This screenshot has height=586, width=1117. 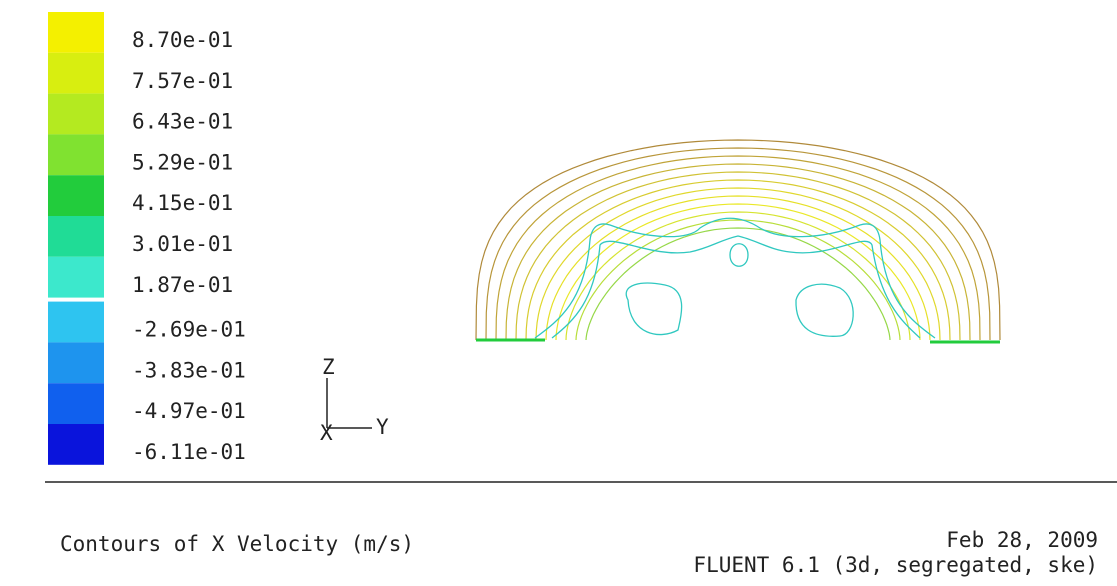 What do you see at coordinates (1022, 540) in the screenshot?
I see `date: Feb 28, 2009` at bounding box center [1022, 540].